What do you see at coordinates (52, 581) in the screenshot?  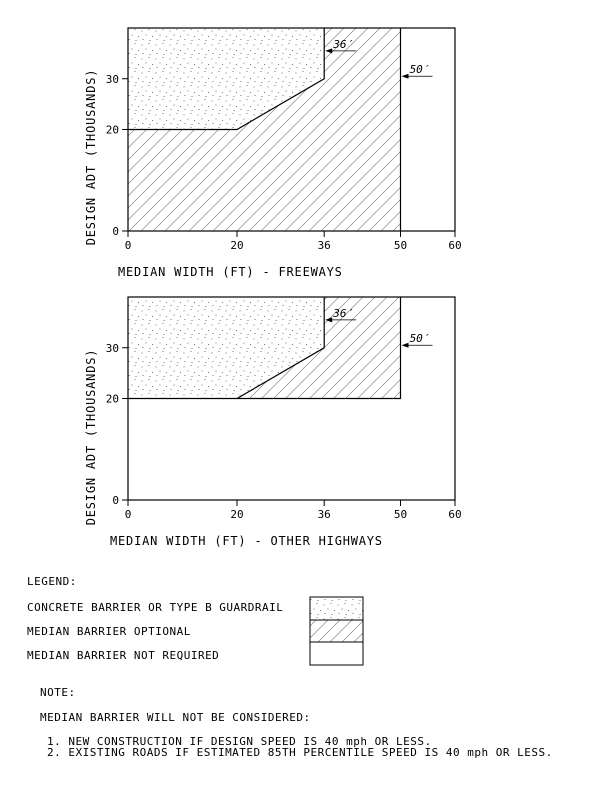 I see `legend-title: LEGEND:` at bounding box center [52, 581].